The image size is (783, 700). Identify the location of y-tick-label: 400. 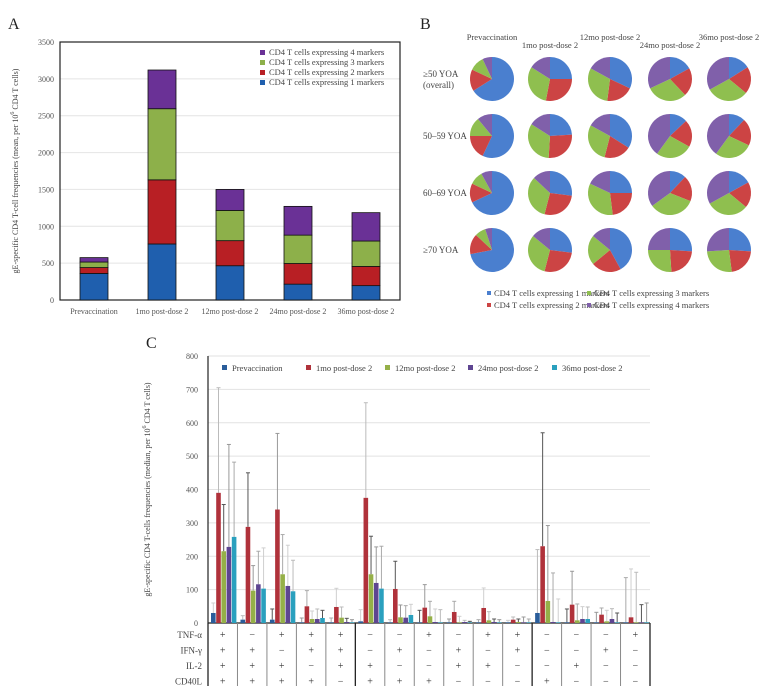
(192, 490).